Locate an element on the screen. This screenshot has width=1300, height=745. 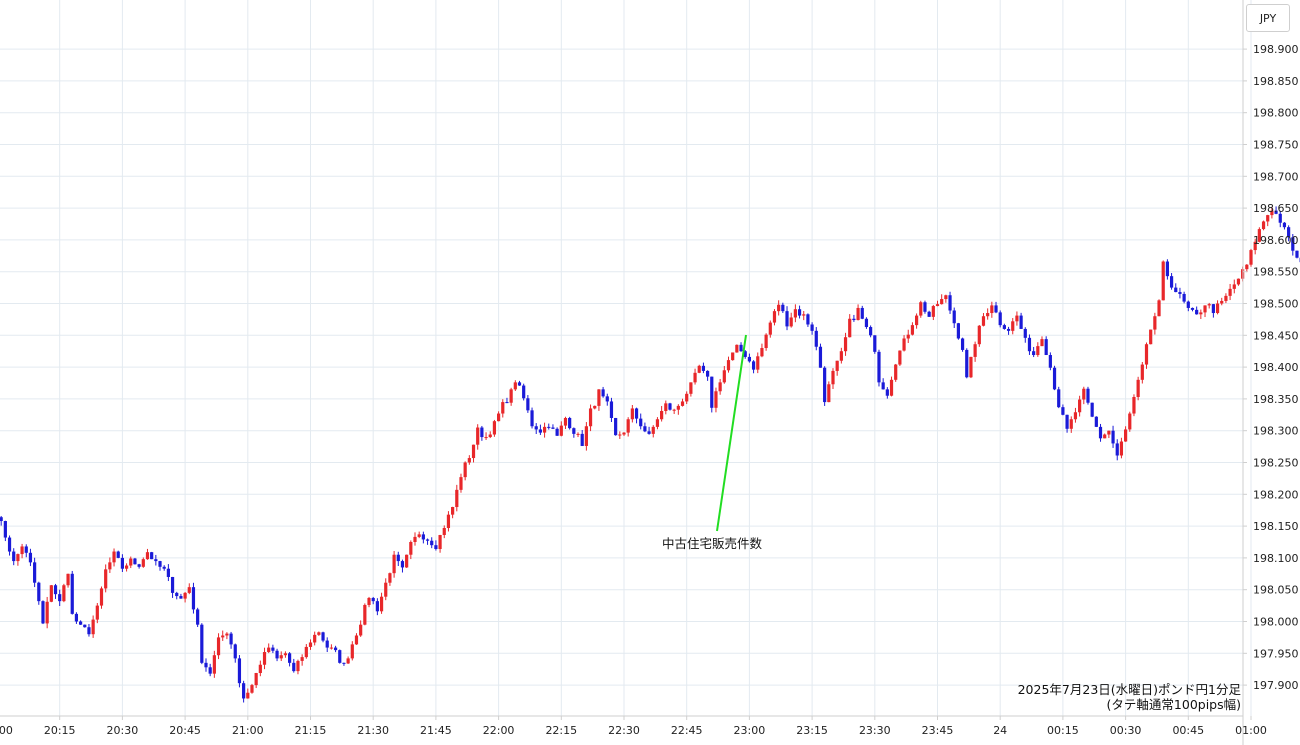
y-tick-label: 198.750 is located at coordinates (1276, 145).